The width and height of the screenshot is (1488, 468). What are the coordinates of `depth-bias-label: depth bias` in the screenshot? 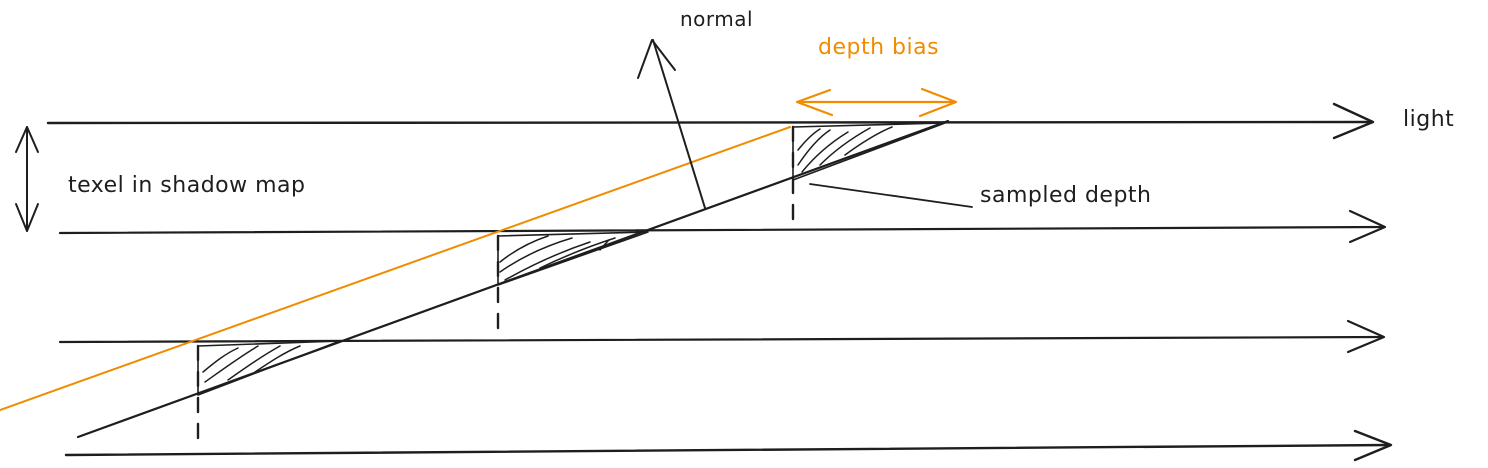 It's located at (878, 47).